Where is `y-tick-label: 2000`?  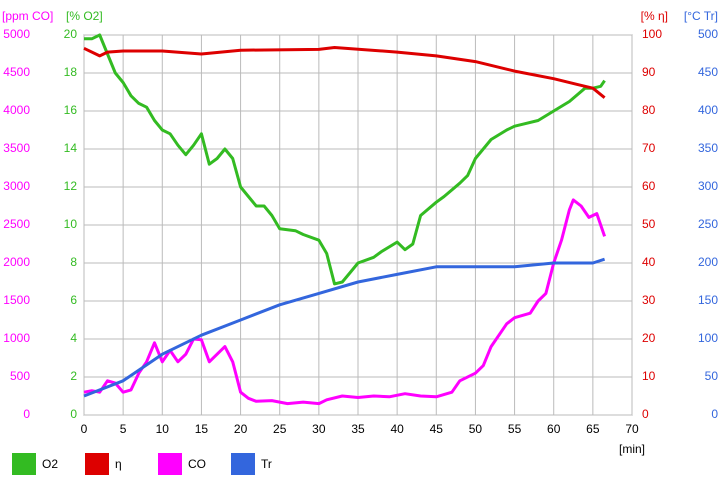
y-tick-label: 2000 is located at coordinates (16, 262).